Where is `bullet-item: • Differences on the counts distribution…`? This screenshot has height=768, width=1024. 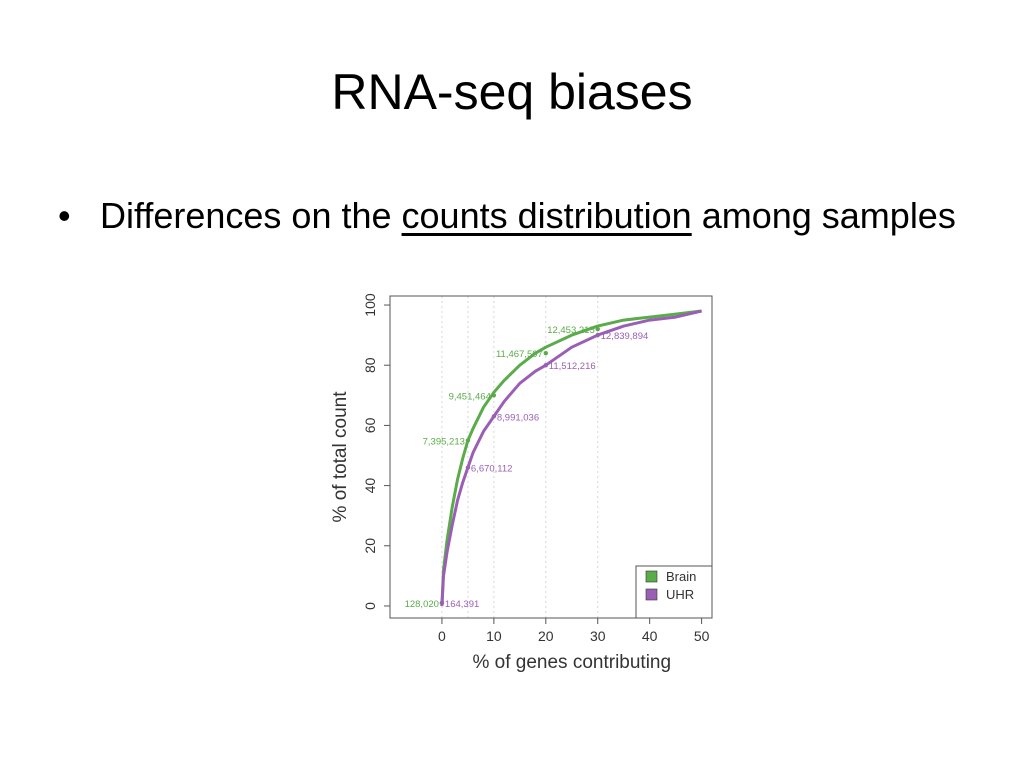 bullet-item: • Differences on the counts distribution… is located at coordinates (508, 216).